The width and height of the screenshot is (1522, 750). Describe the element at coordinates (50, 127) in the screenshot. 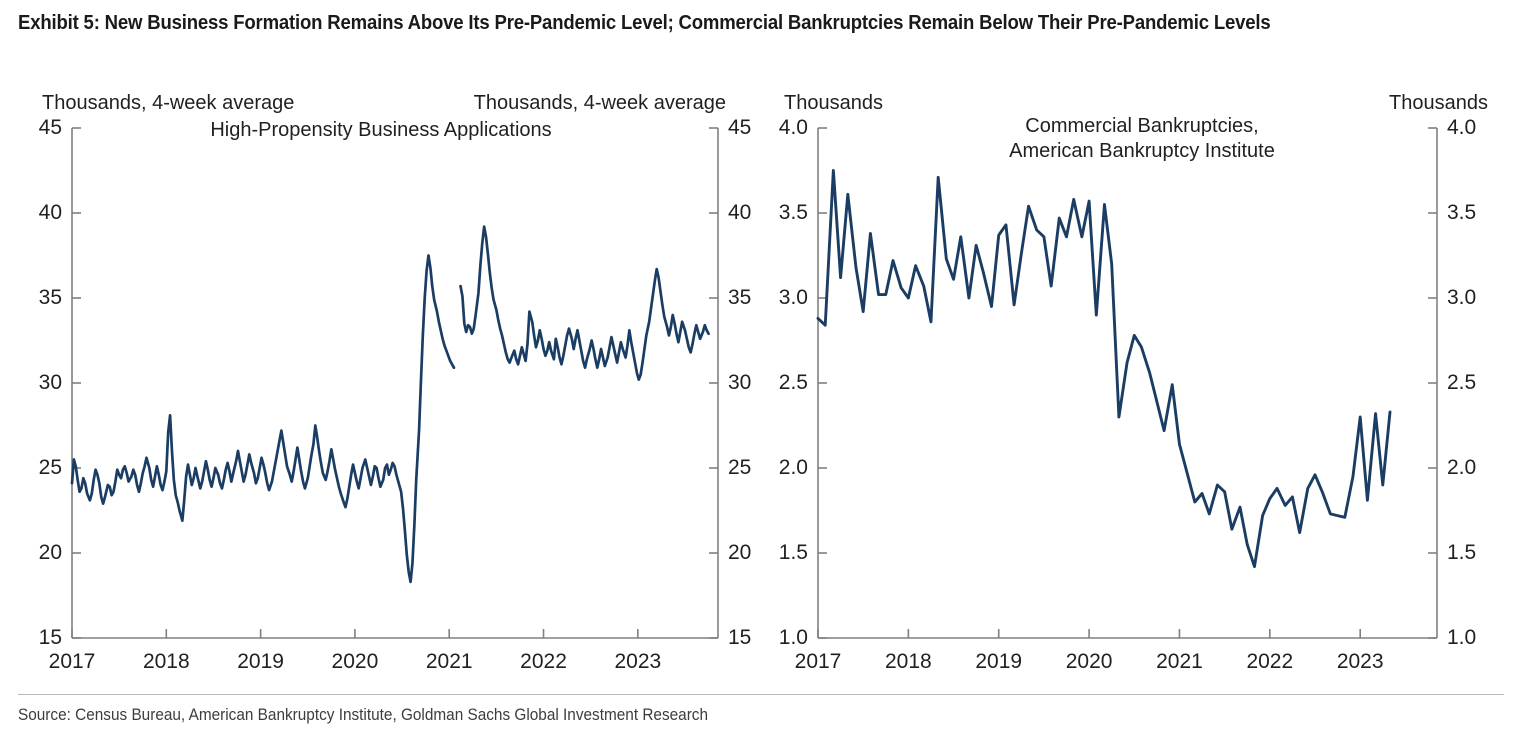

I see `y-axis-label-left-6: 45` at that location.